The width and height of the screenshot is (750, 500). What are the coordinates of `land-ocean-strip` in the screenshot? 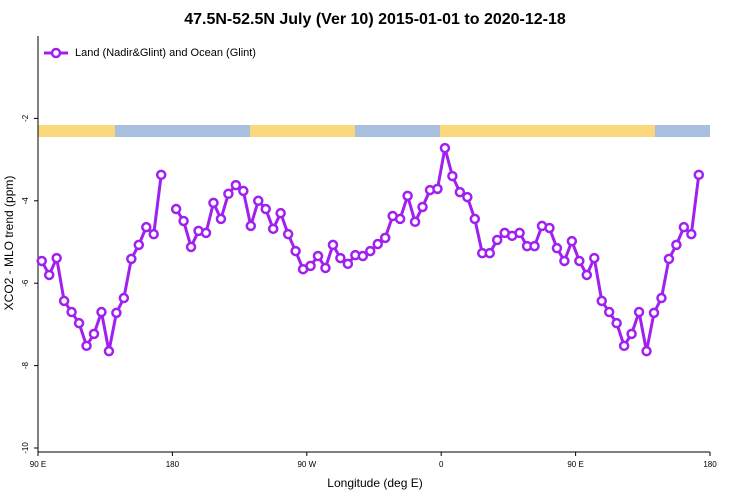 It's located at (374, 131).